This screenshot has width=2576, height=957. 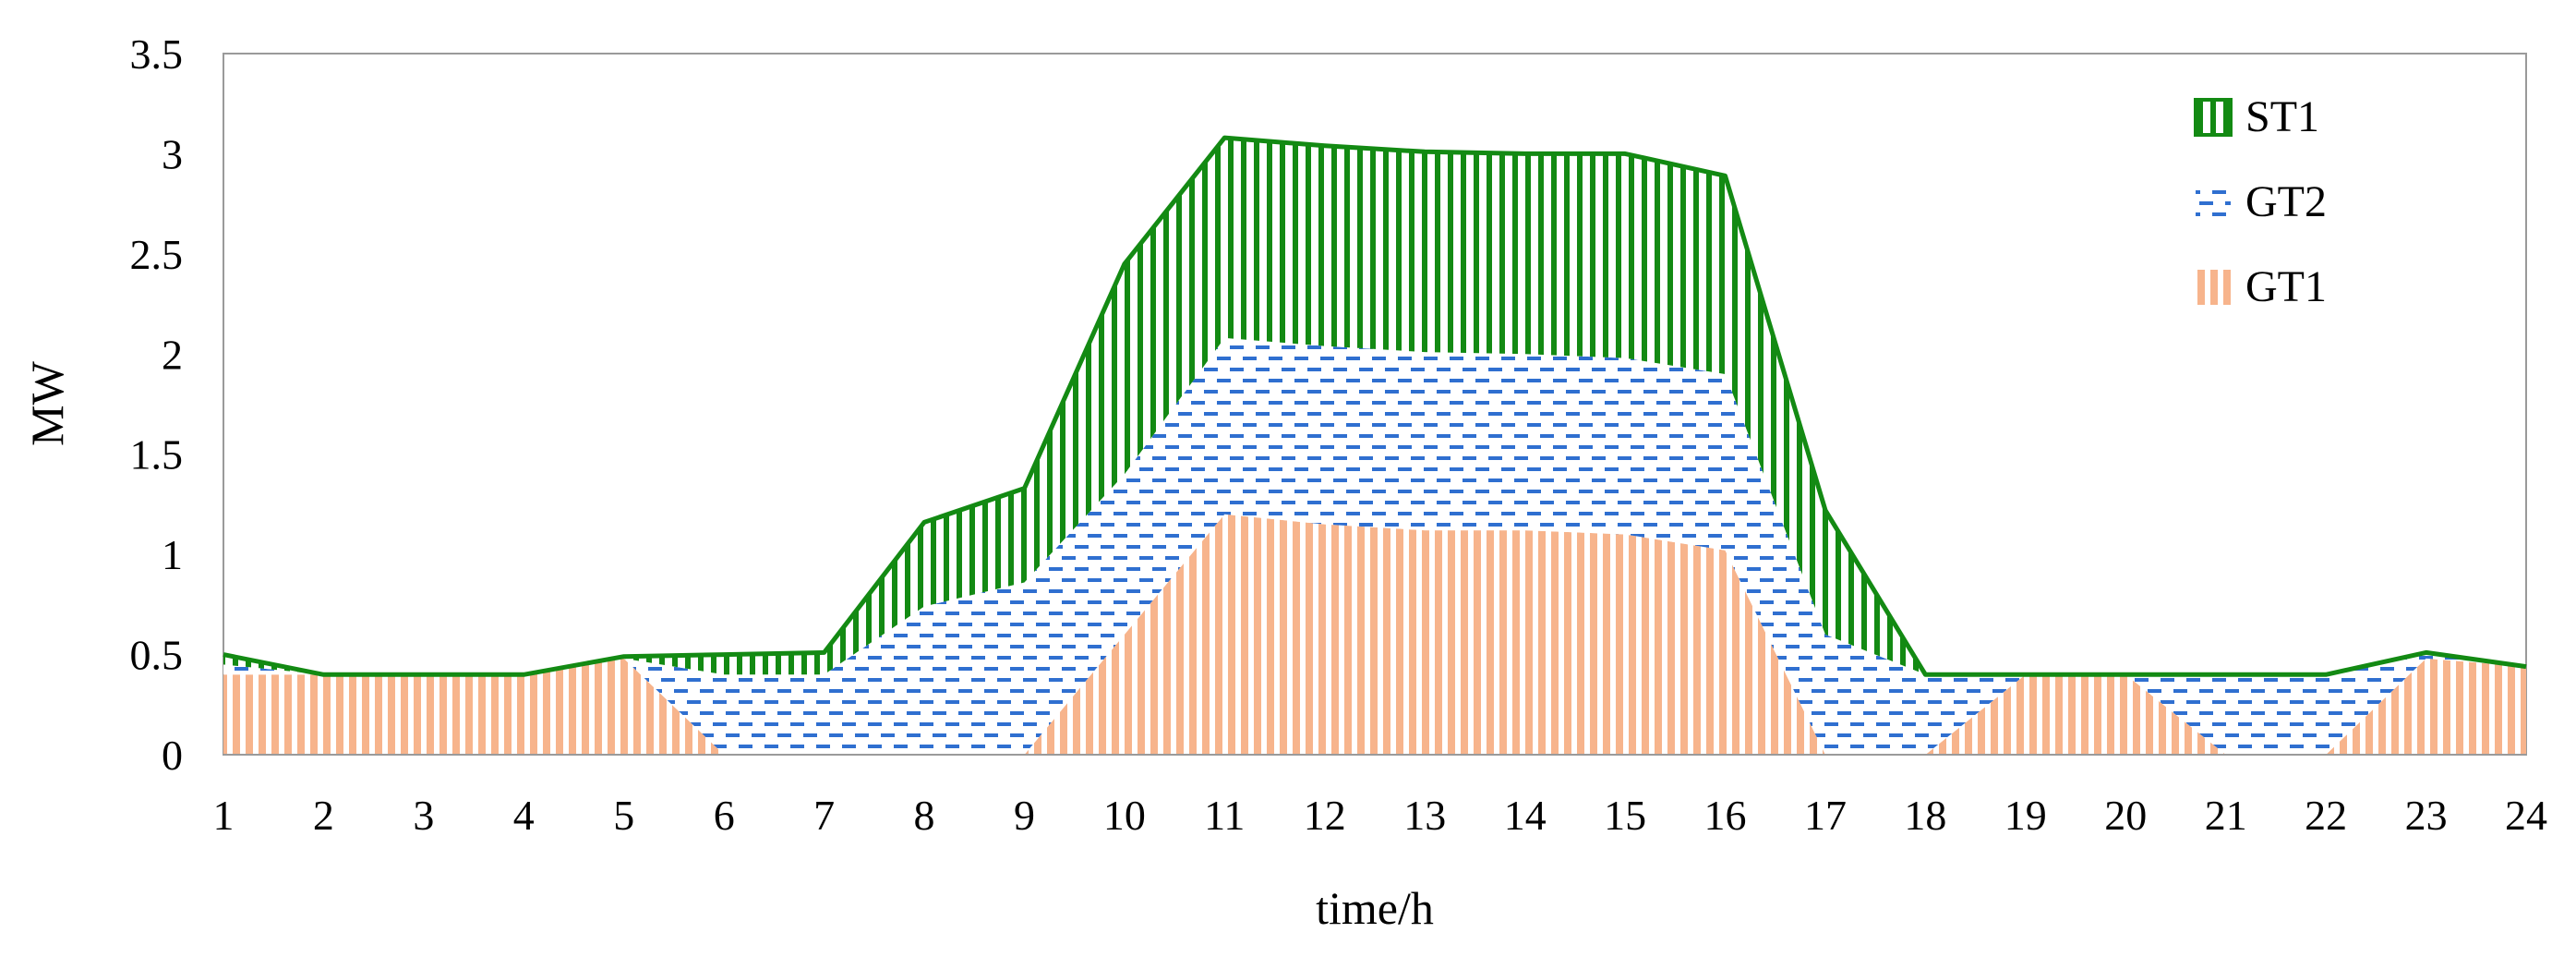 I want to click on legend-swatch-gt1, so click(x=2213, y=287).